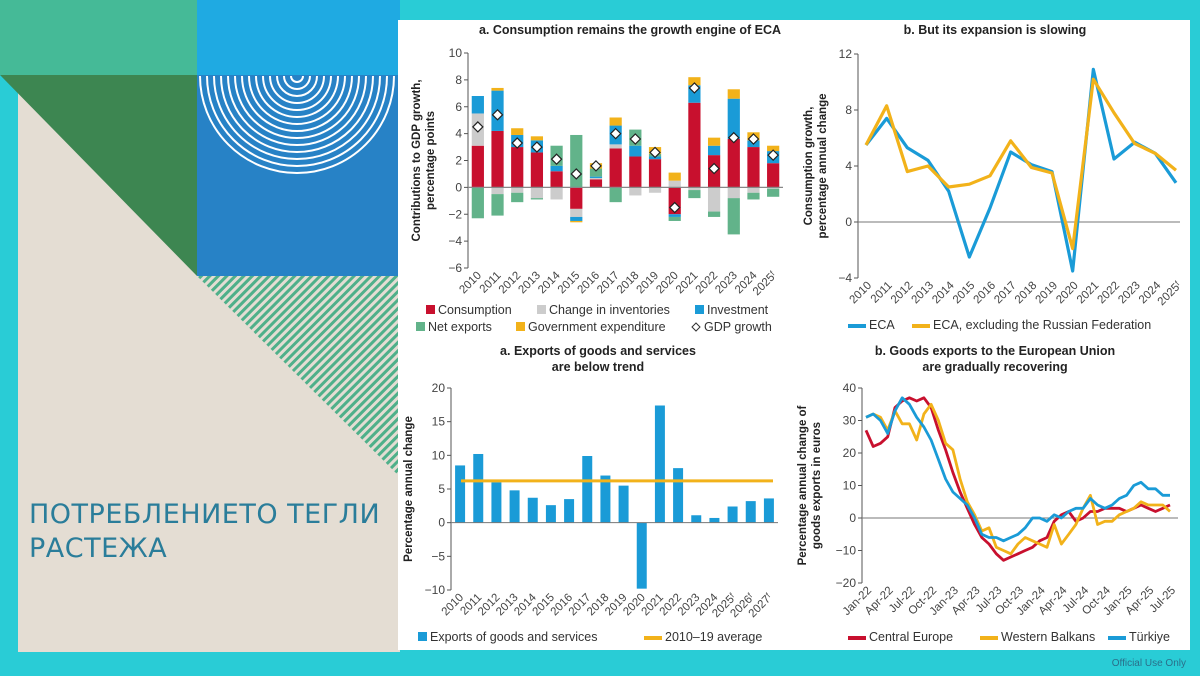 This screenshot has height=676, width=1200. Describe the element at coordinates (1149, 637) in the screenshot. I see `legend-turkiye-label: Türkiye` at that location.